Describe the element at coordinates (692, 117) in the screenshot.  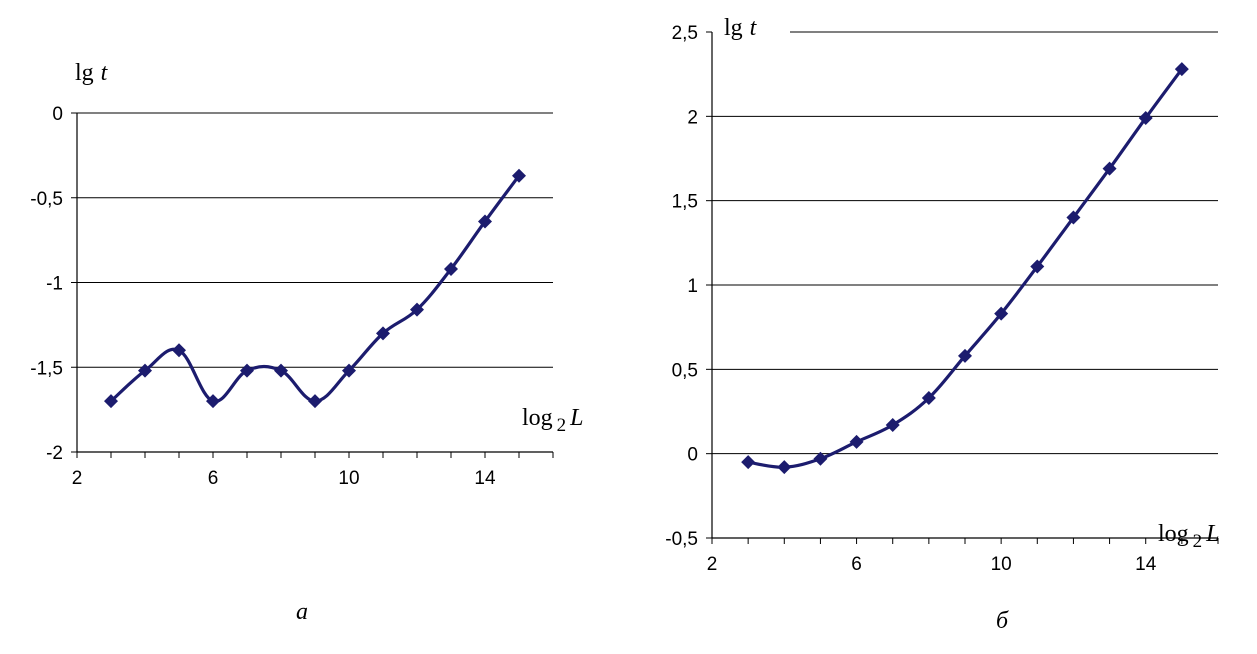
I see `y-tick-label: 2` at that location.